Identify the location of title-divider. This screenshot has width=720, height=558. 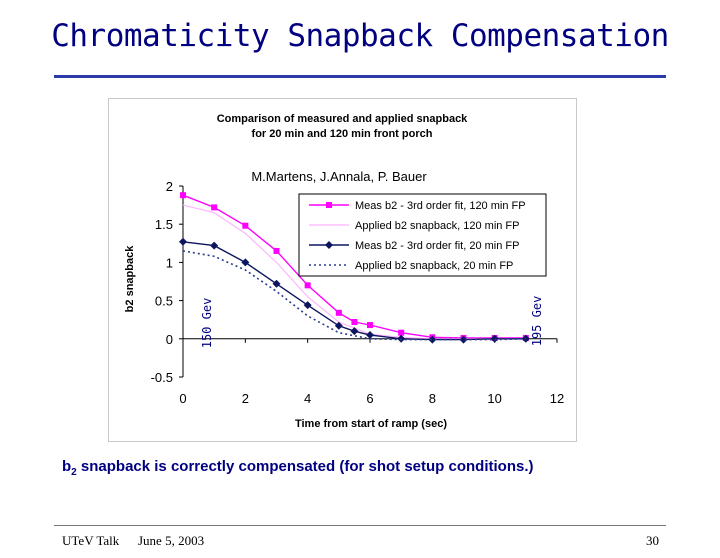
(360, 76).